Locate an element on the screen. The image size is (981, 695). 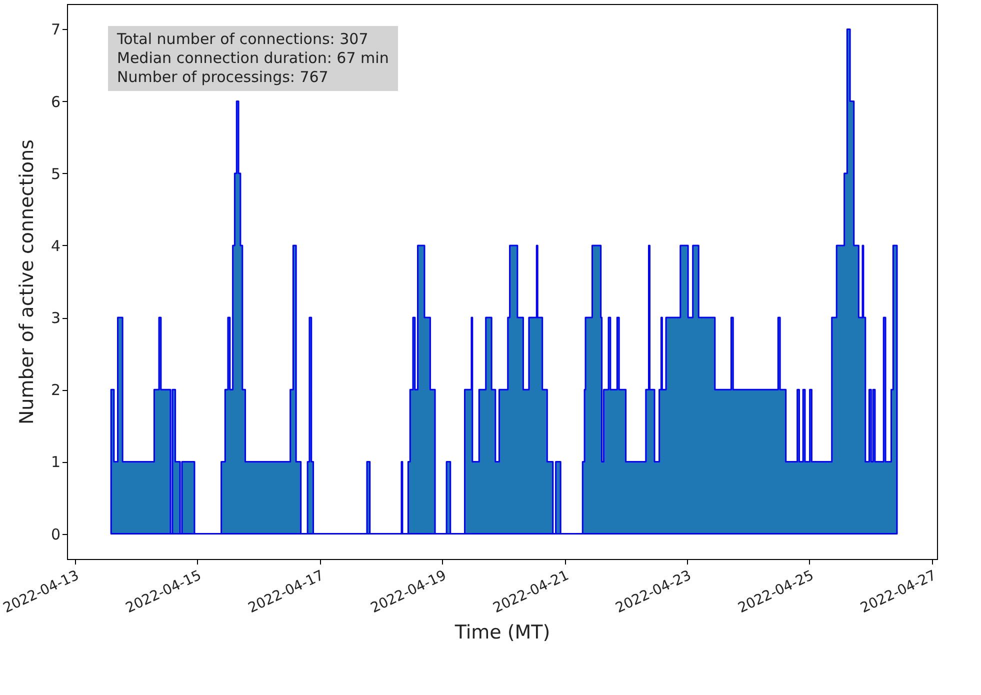
y-tick-label: 7 is located at coordinates (55, 29).